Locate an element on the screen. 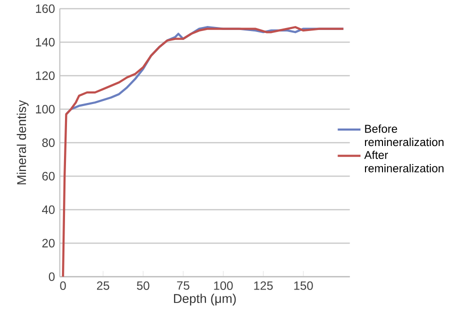 Image resolution: width=459 pixels, height=327 pixels. y-tick-label: 80 is located at coordinates (48, 143).